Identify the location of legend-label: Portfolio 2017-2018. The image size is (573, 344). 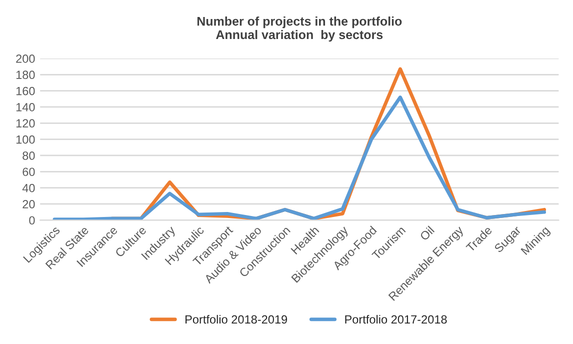
(396, 319).